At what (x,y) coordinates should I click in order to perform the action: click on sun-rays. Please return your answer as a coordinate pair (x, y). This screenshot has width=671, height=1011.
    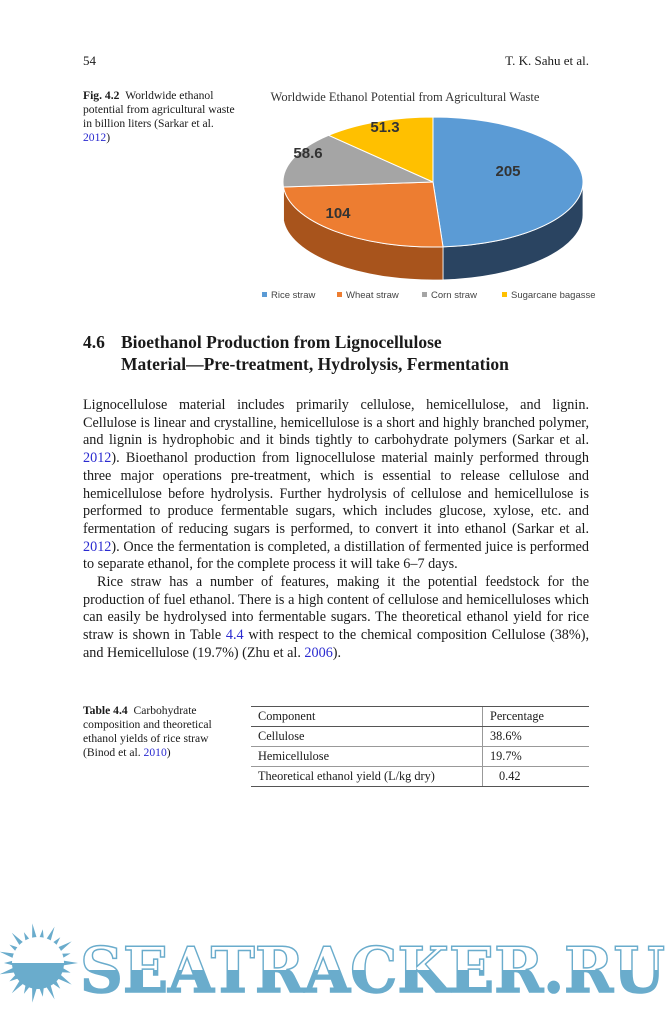
    Looking at the image, I should click on (39, 963).